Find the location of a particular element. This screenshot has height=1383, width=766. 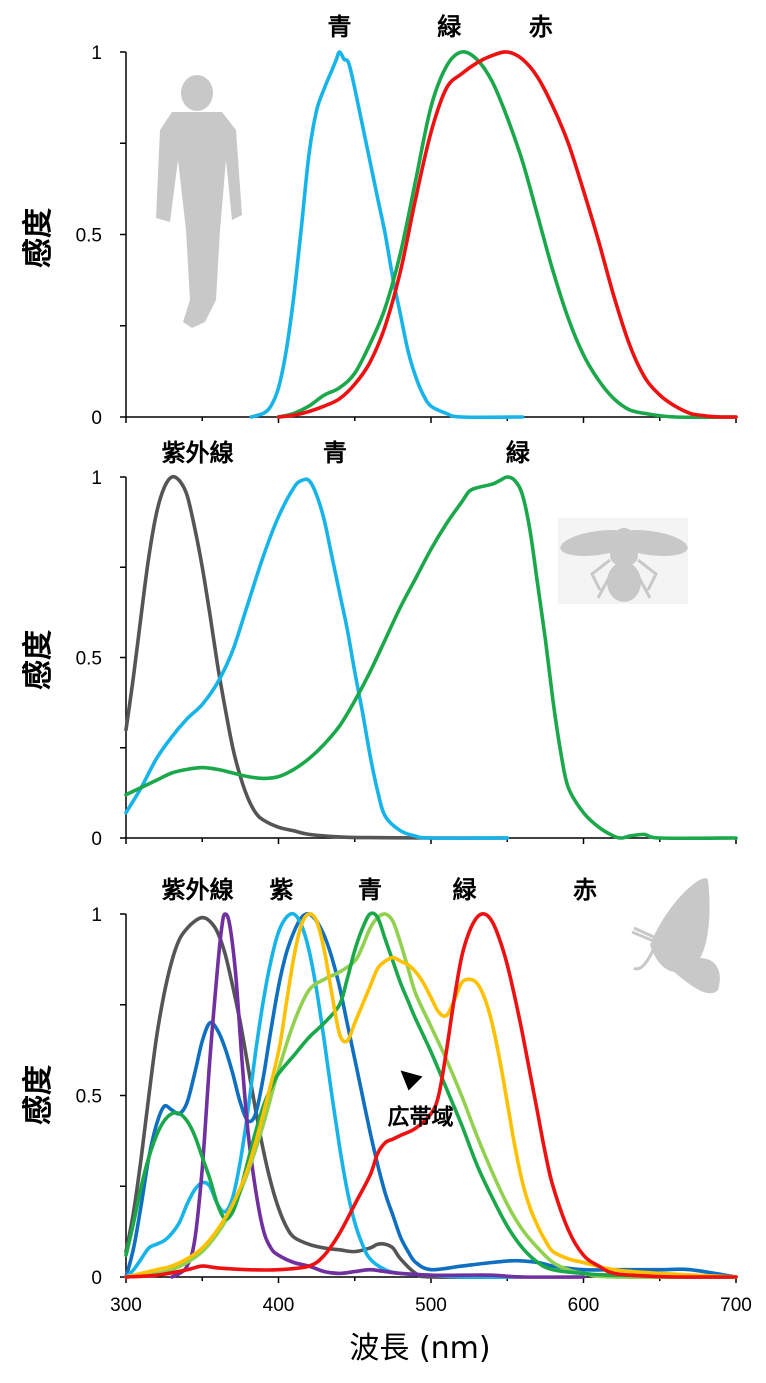

human-silhouette-icon is located at coordinates (199, 201).